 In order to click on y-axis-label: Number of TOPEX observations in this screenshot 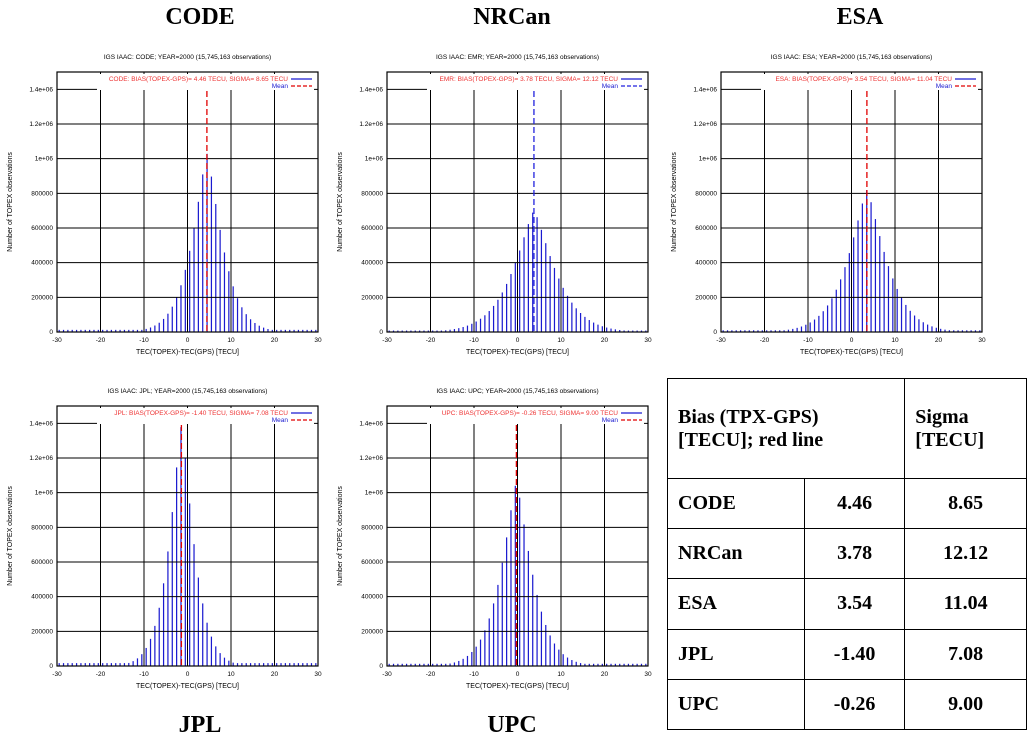, I will do `click(10, 202)`.